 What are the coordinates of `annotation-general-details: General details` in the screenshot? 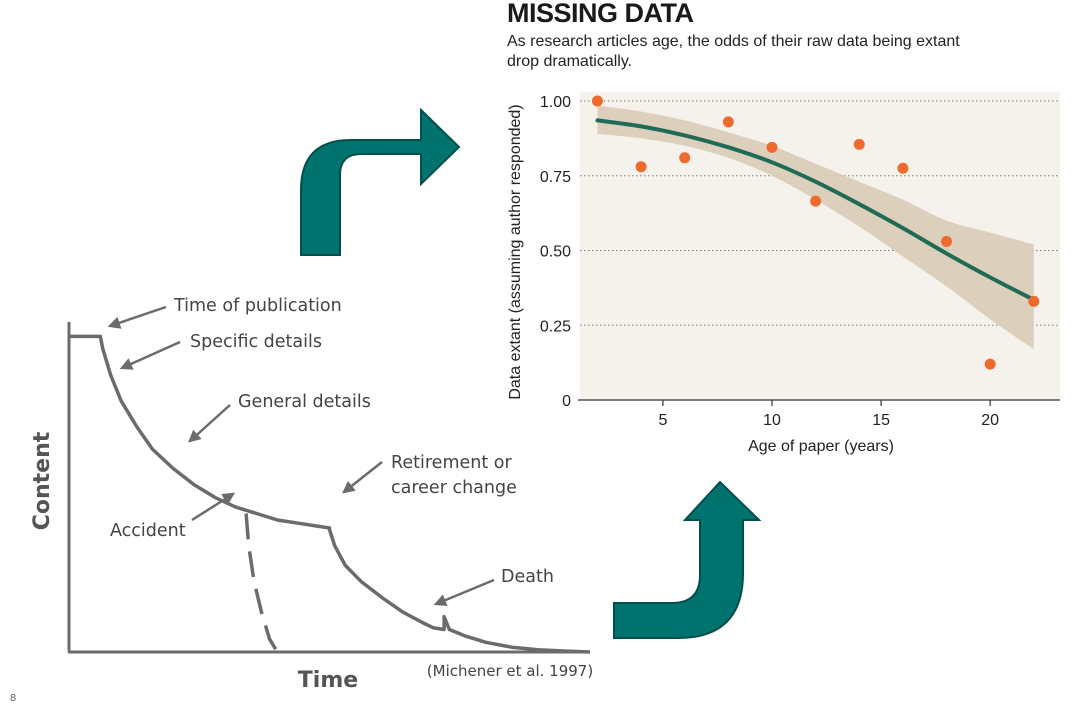 It's located at (304, 402).